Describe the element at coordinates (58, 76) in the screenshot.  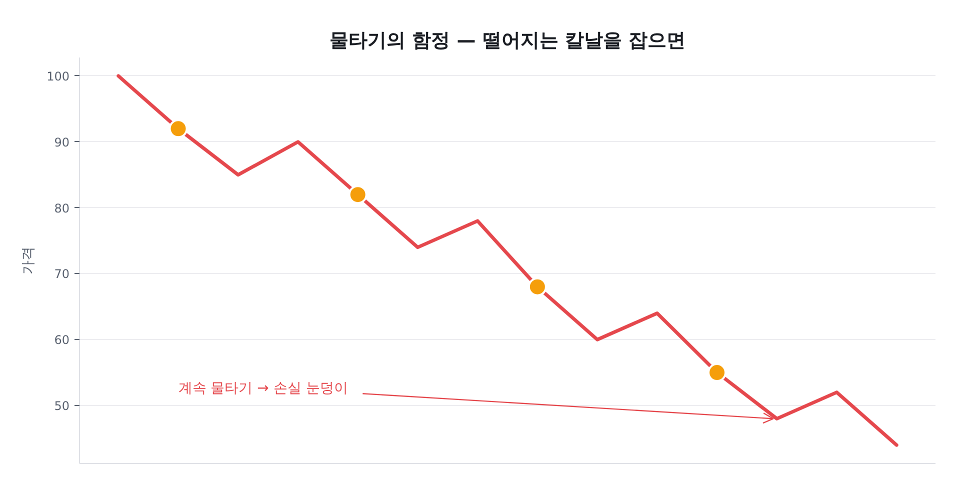
I see `y-tick-label: 100` at that location.